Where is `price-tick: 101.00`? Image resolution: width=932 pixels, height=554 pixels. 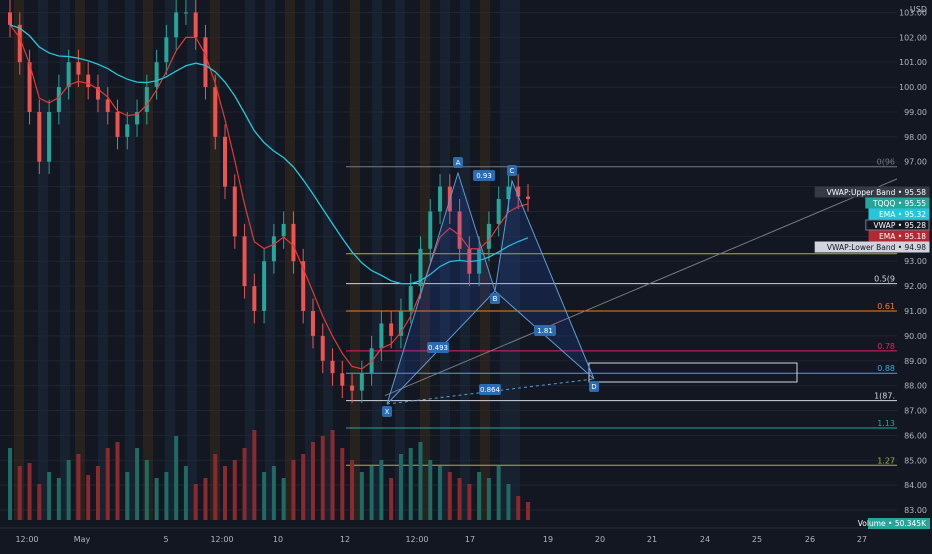 price-tick: 101.00 is located at coordinates (913, 62).